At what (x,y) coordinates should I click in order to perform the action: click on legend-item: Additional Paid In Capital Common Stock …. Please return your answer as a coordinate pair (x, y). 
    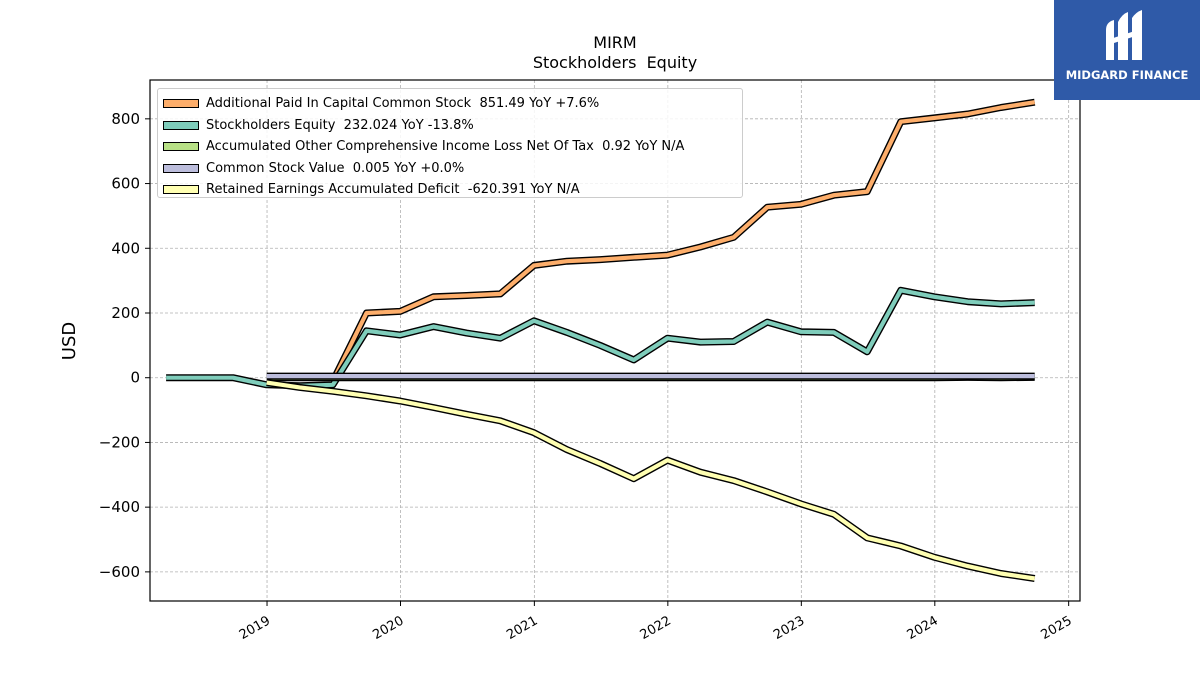
    Looking at the image, I should click on (450, 104).